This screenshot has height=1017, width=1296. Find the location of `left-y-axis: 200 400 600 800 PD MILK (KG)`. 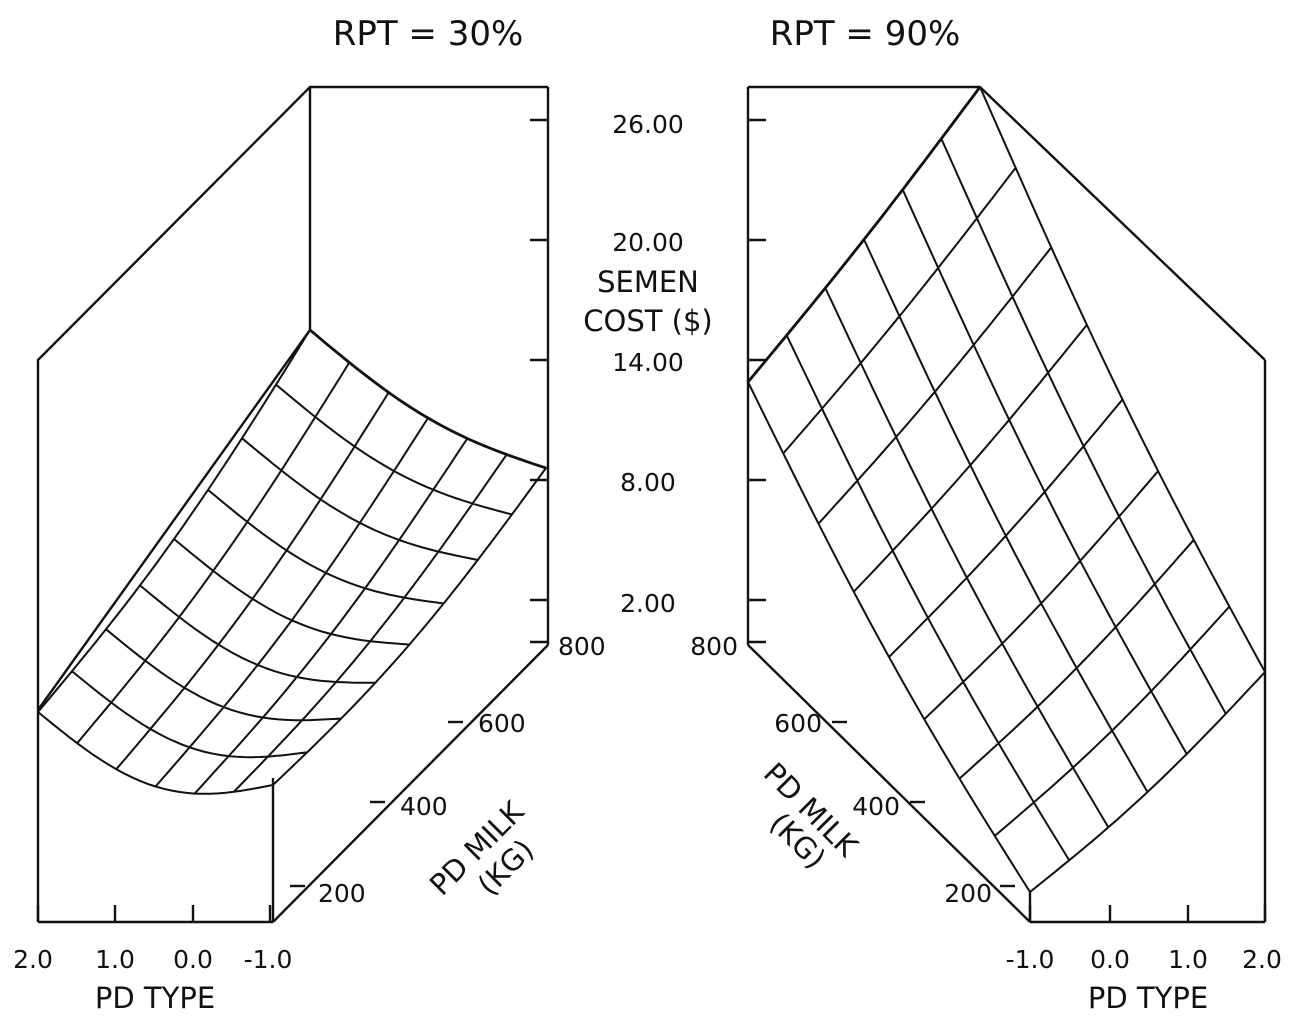

left-y-axis: 200 400 600 800 PD MILK (KG) is located at coordinates (448, 770).